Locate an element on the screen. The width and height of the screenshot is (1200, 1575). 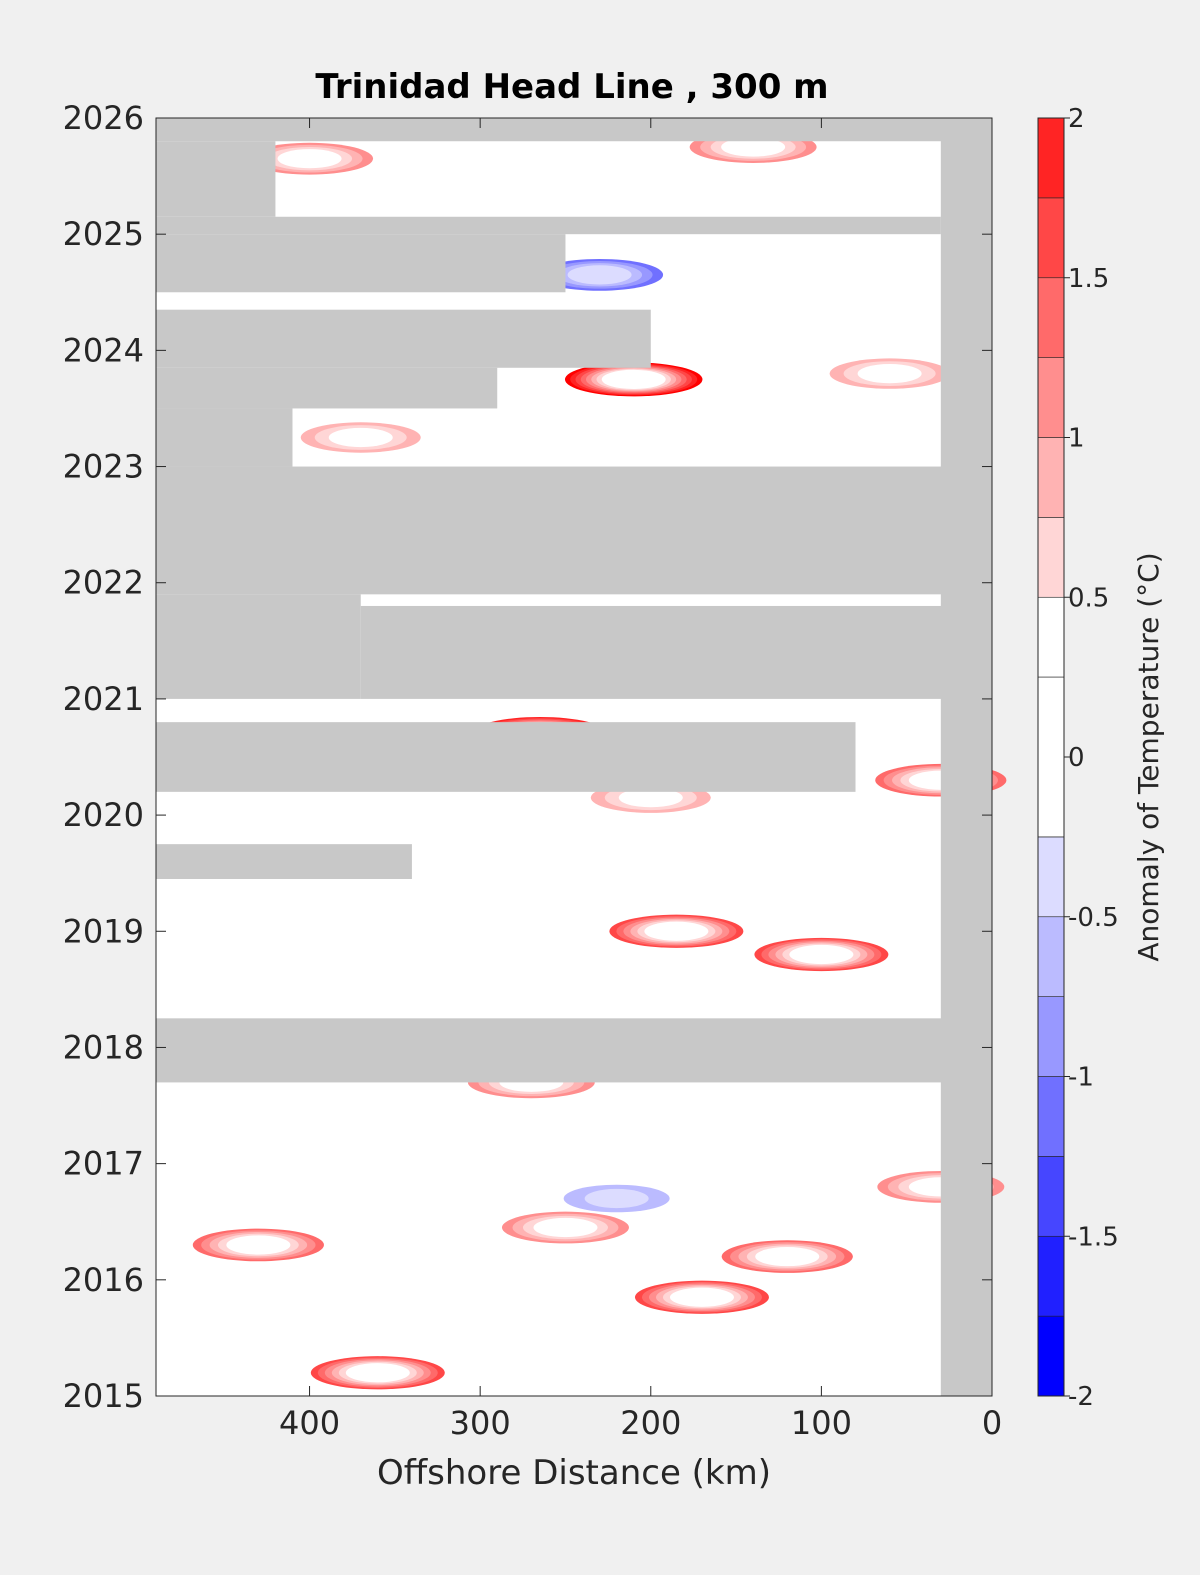
colorbar-tick-label: -2 is located at coordinates (1081, 1397).